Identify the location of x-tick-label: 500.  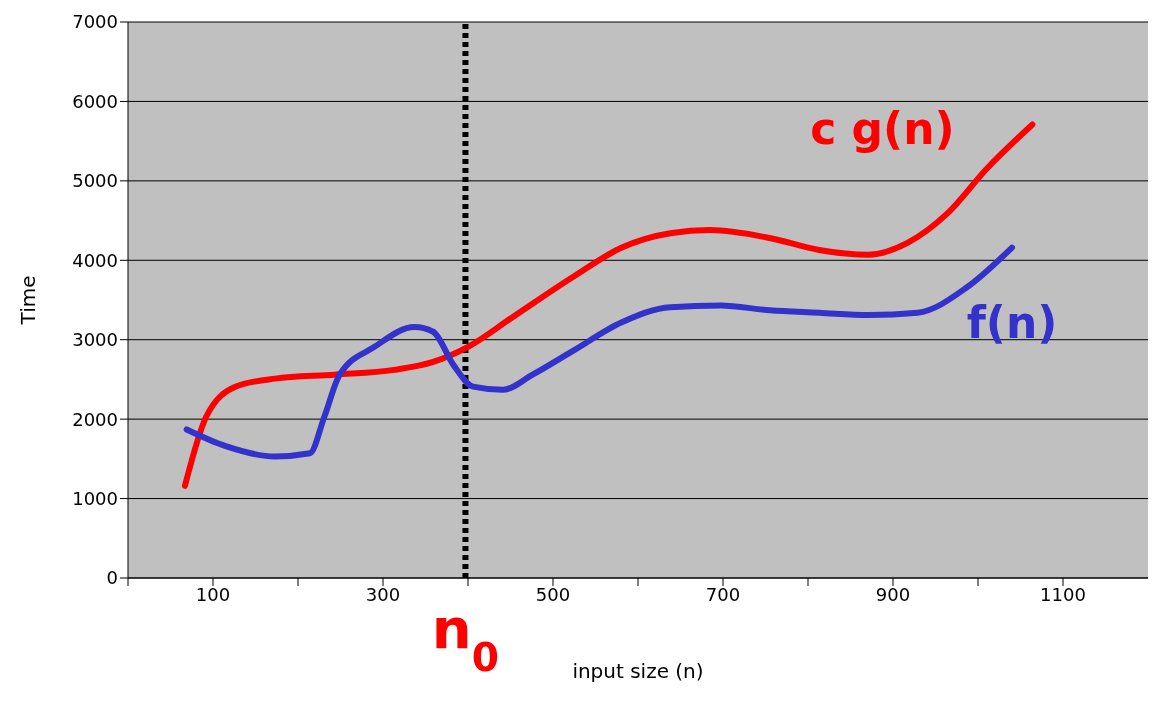
(553, 594).